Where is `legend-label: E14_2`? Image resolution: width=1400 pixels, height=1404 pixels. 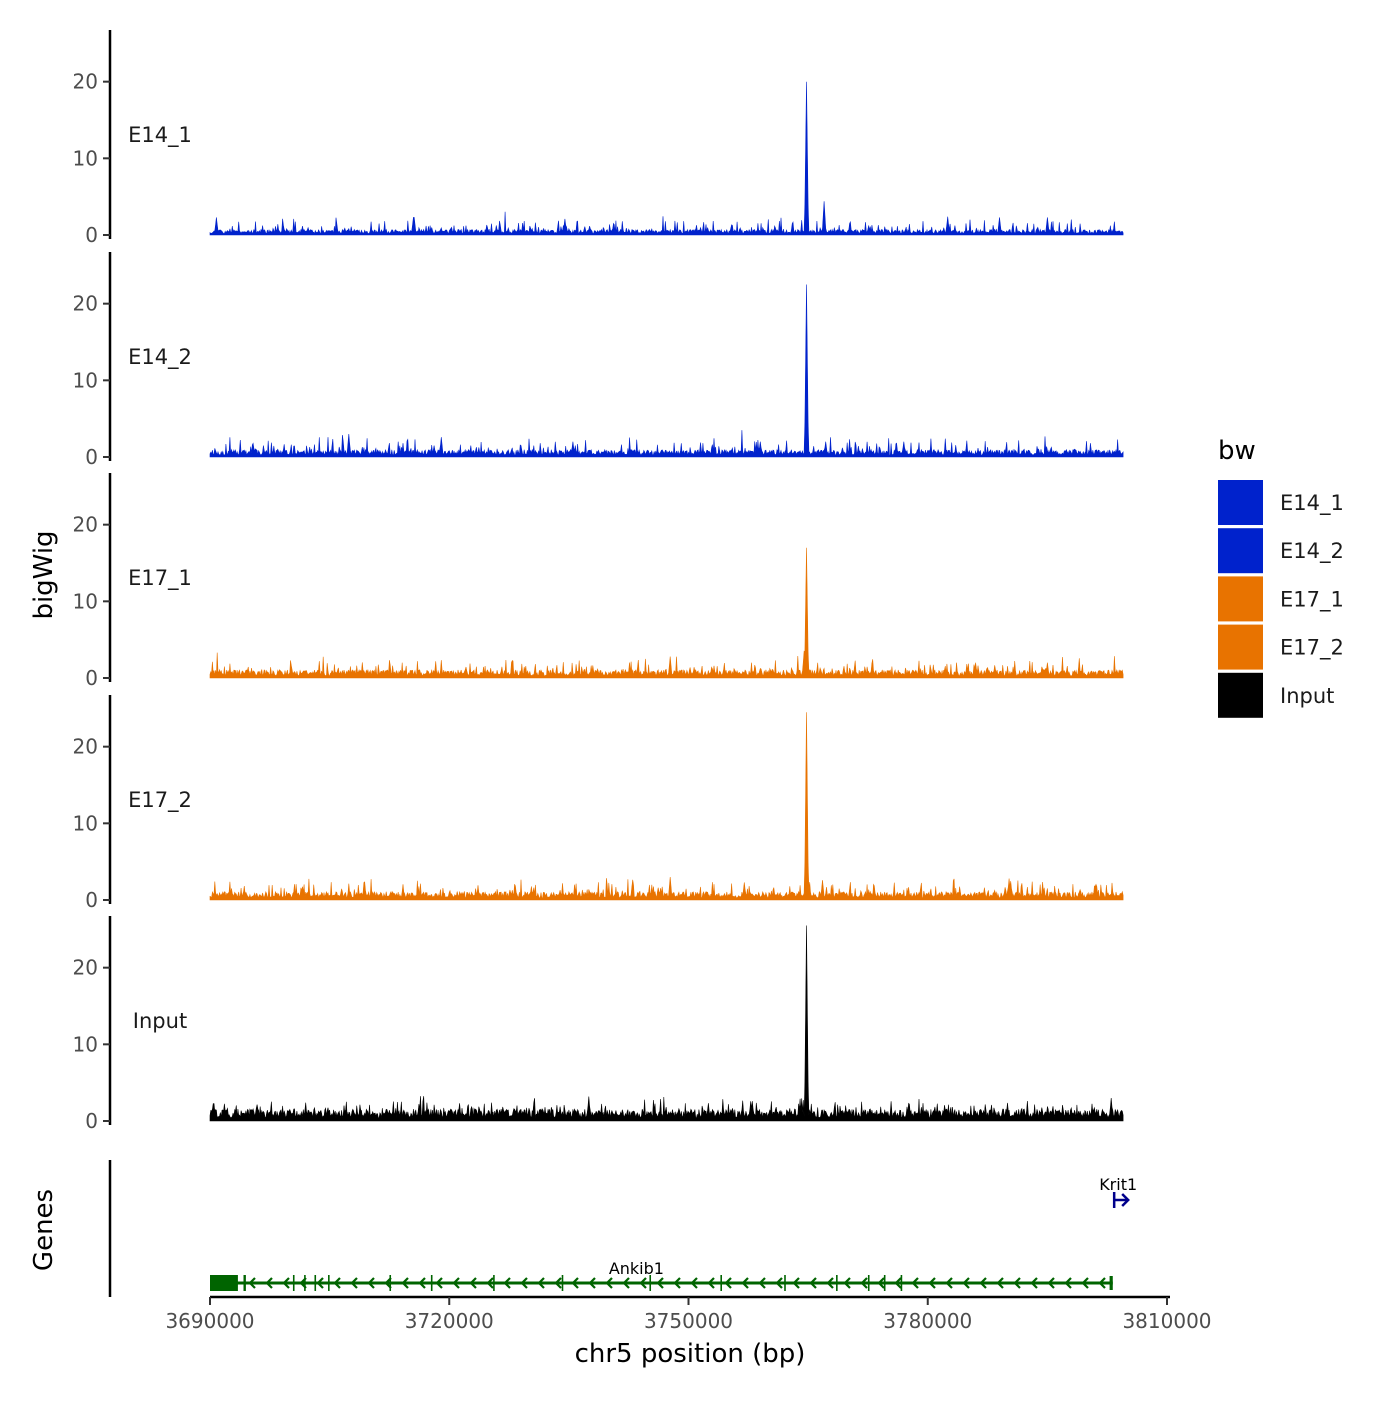 legend-label: E14_2 is located at coordinates (1312, 551).